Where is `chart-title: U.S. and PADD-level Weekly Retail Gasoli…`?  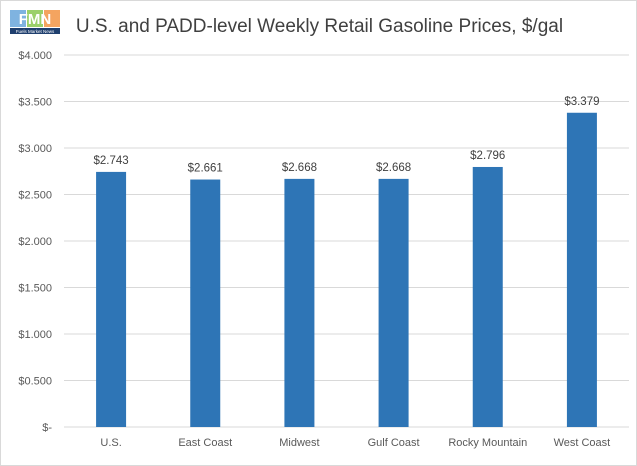
chart-title: U.S. and PADD-level Weekly Retail Gasoli… is located at coordinates (319, 26).